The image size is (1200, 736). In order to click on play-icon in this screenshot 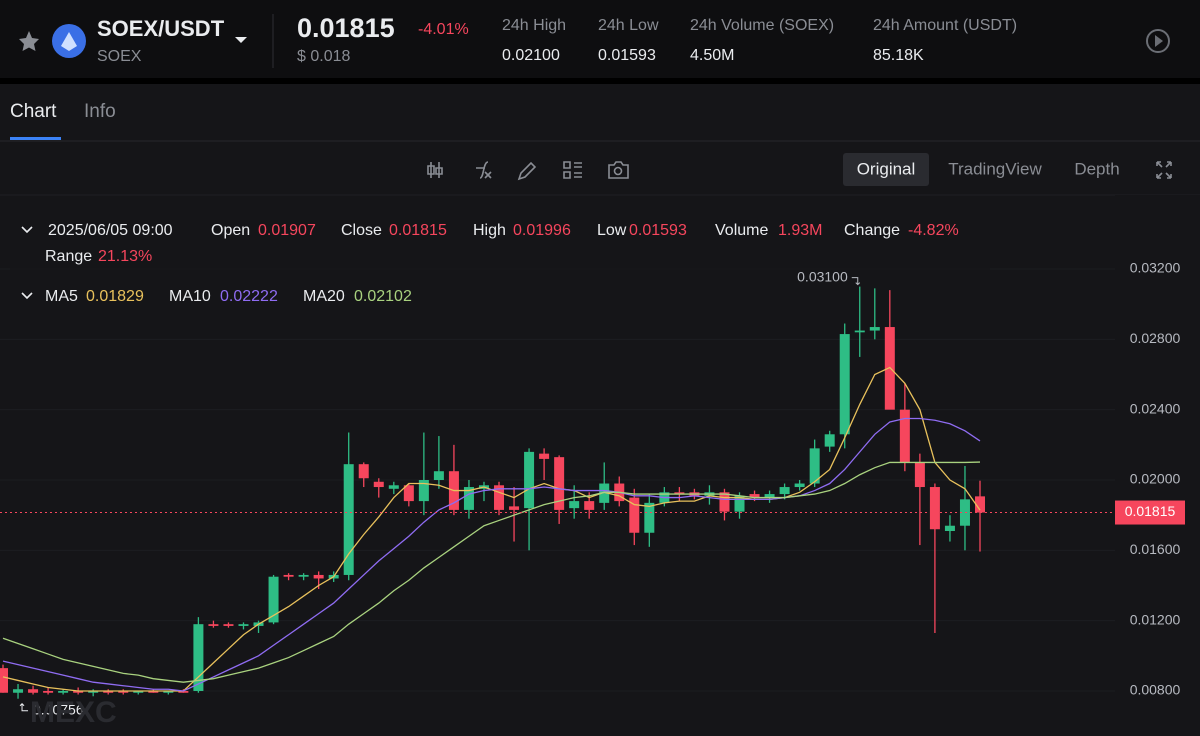, I will do `click(1158, 41)`.